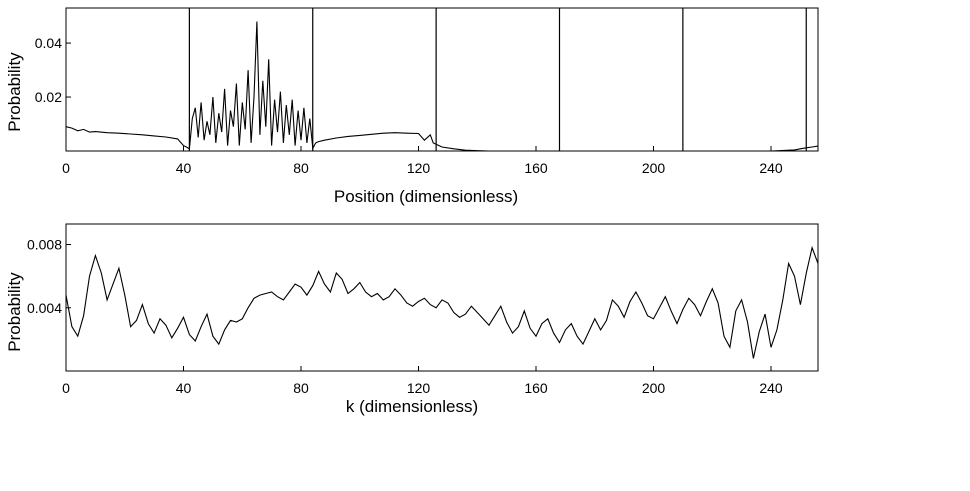 This screenshot has width=970, height=491. I want to click on y-ticks: 0.02 0.04, so click(53, 70).